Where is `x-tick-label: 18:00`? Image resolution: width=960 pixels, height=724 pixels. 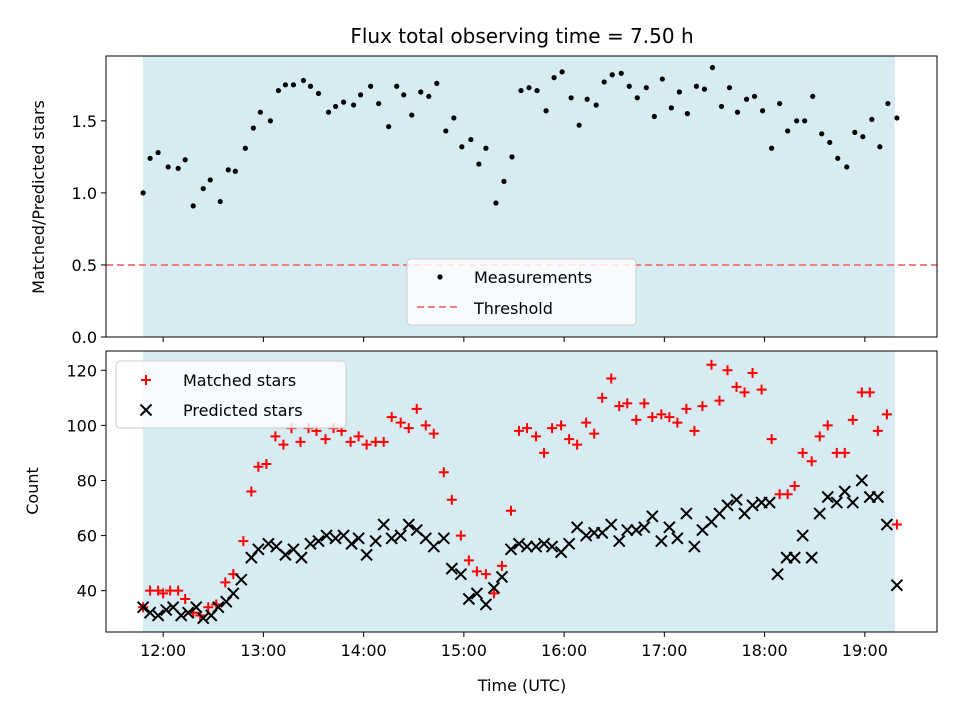
x-tick-label: 18:00 is located at coordinates (765, 650).